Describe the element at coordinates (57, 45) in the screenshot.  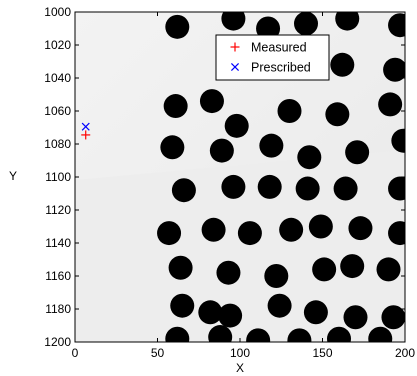
I see `y-tick-label: 1020` at that location.